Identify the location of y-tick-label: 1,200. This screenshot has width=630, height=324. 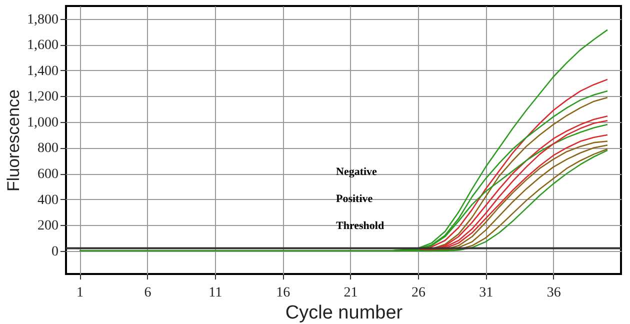
(42, 97).